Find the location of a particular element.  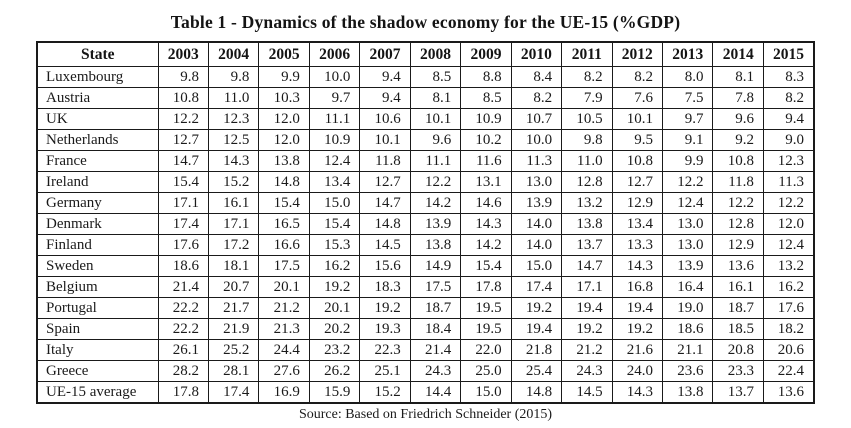

value-cell: 16.8 is located at coordinates (637, 287).